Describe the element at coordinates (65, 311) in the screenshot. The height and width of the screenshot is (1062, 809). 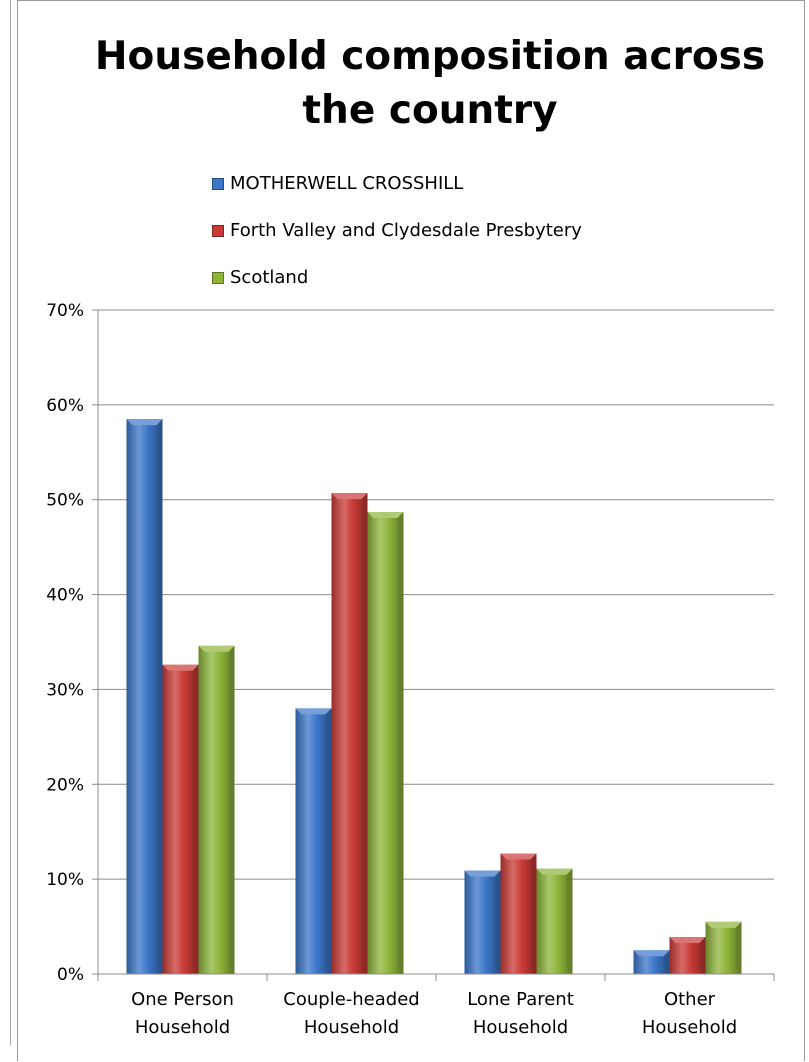
I see `y-tick-label: 70%` at that location.